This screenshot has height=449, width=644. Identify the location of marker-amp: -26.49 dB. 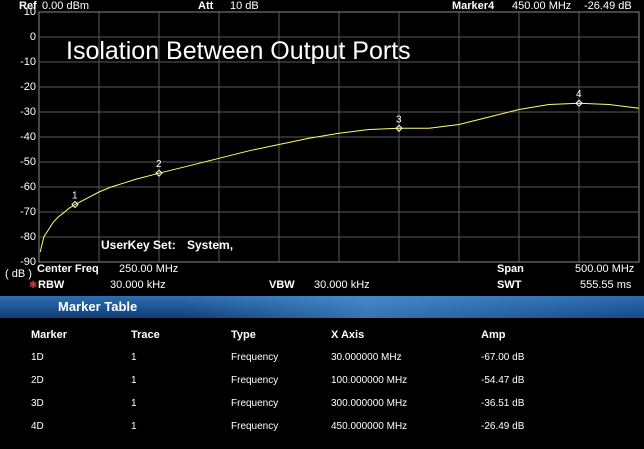
(608, 6).